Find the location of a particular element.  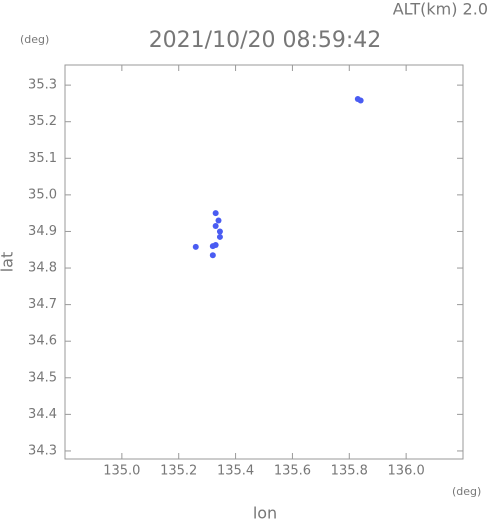

y-tick-label: 35.2 is located at coordinates (42, 121).